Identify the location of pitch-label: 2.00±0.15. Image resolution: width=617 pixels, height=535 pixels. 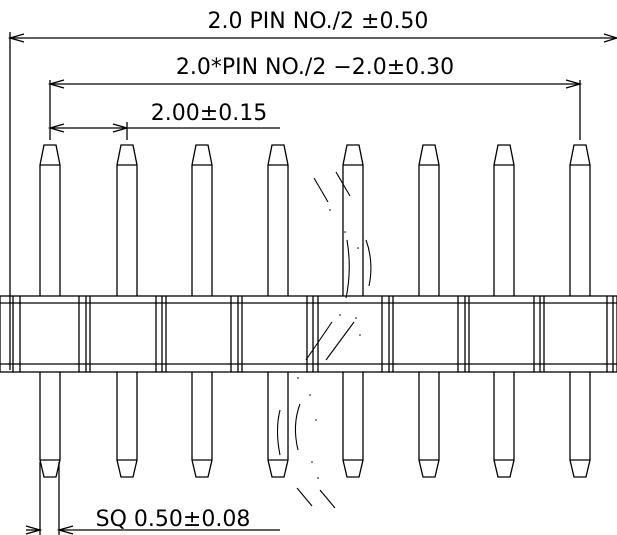
(209, 113).